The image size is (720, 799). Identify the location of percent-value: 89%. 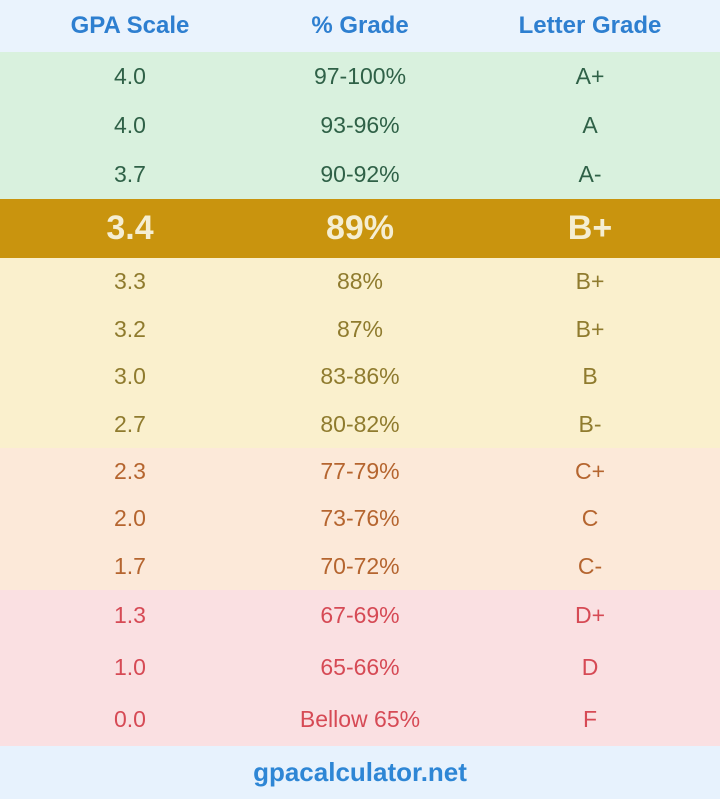
(360, 228).